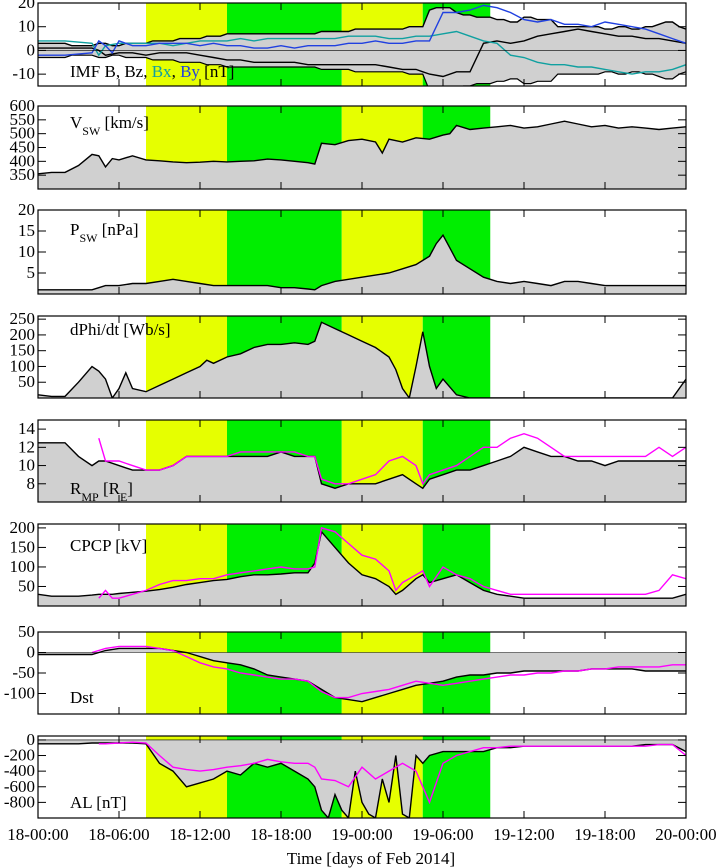 The image size is (720, 868). I want to click on panel-1: -10 0 10 20 IMF B, Bz, Bx, By [nT], so click(349, 43).